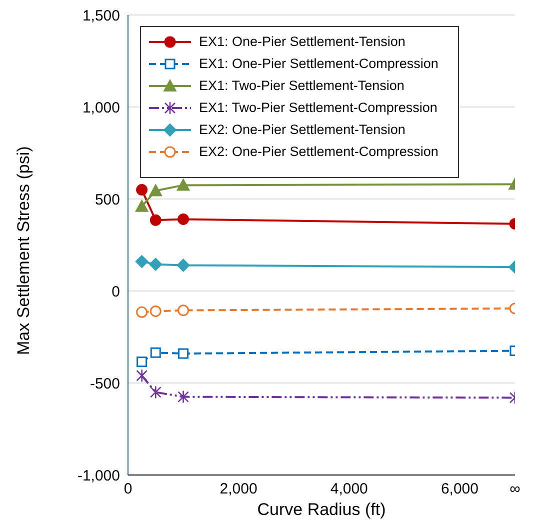 The image size is (551, 527). Describe the element at coordinates (116, 291) in the screenshot. I see `y-tick-label: 0` at that location.